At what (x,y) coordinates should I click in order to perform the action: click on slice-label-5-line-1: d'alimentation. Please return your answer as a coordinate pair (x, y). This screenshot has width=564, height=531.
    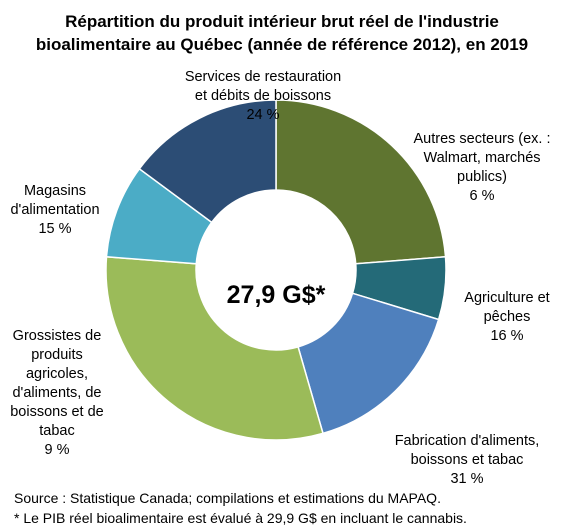
    Looking at the image, I should click on (54, 210).